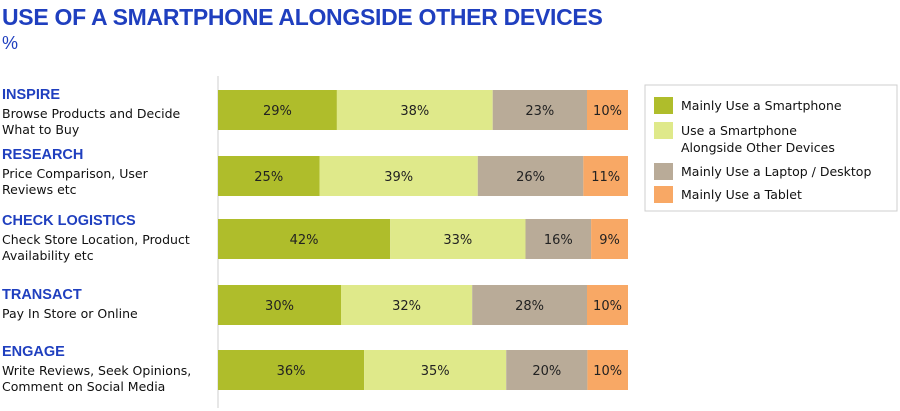 The image size is (900, 411). I want to click on bar-value-label: 32%, so click(406, 306).